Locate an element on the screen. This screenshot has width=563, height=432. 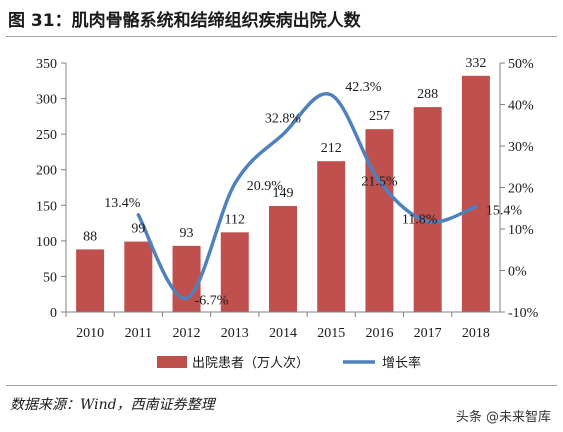
x-tick-label: 2016 is located at coordinates (379, 333).